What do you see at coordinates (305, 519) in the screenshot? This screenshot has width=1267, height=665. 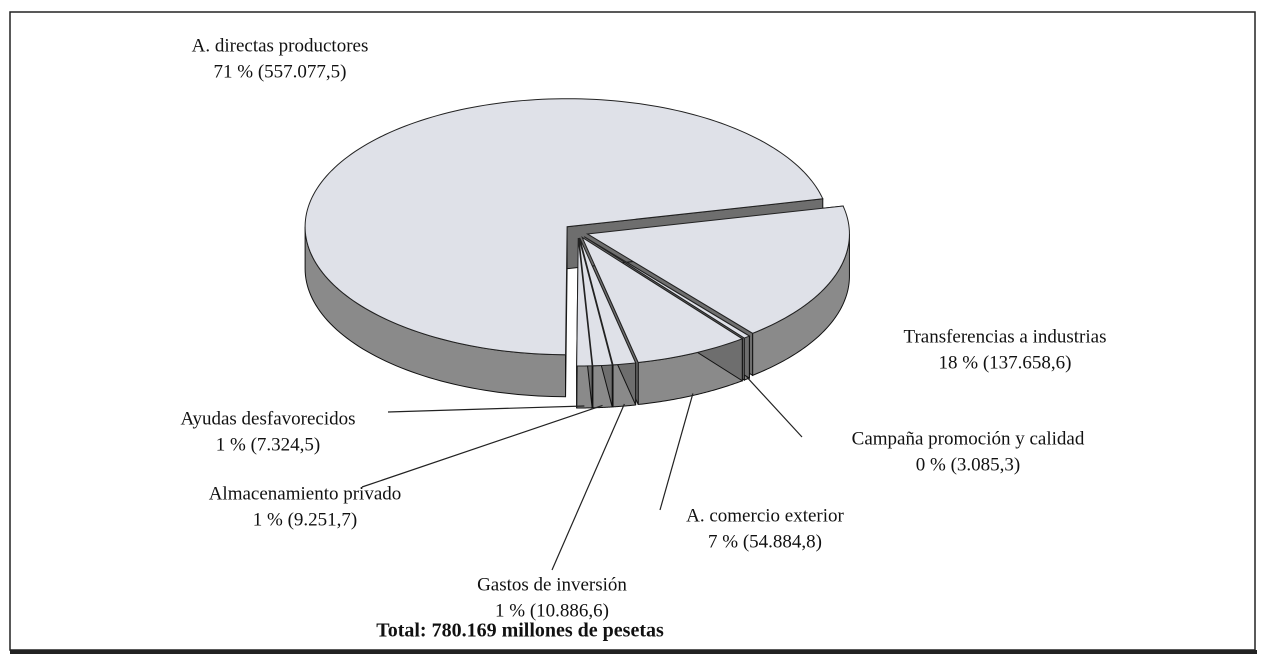 I see `slice-value-label: 1 % (9.251,7)` at bounding box center [305, 519].